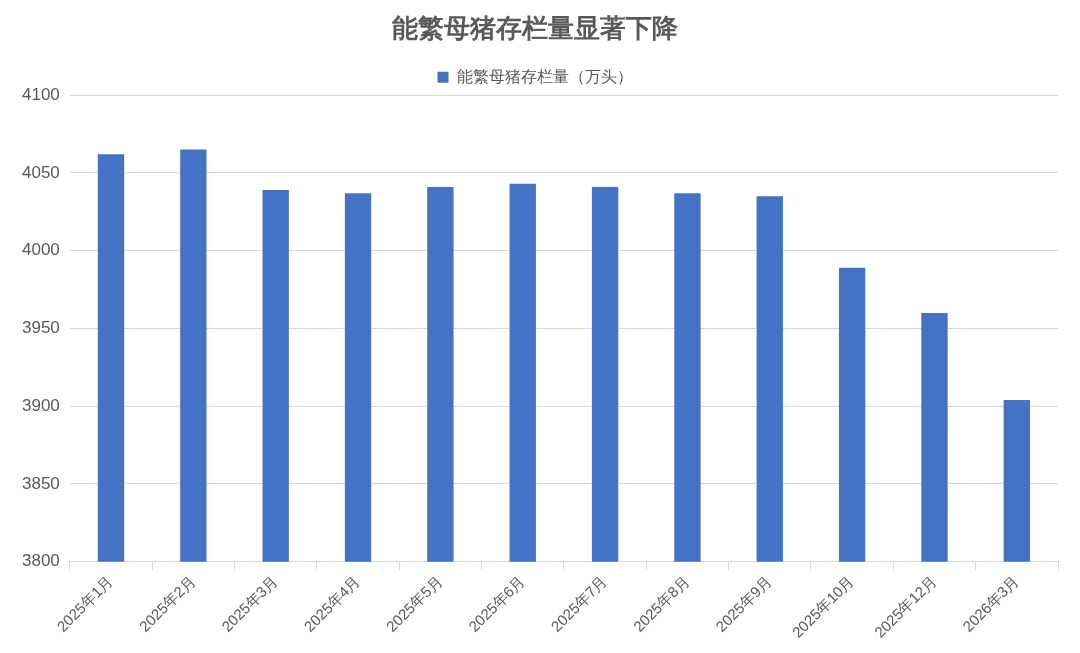  What do you see at coordinates (40, 328) in the screenshot?
I see `y-tick-label: 3950` at bounding box center [40, 328].